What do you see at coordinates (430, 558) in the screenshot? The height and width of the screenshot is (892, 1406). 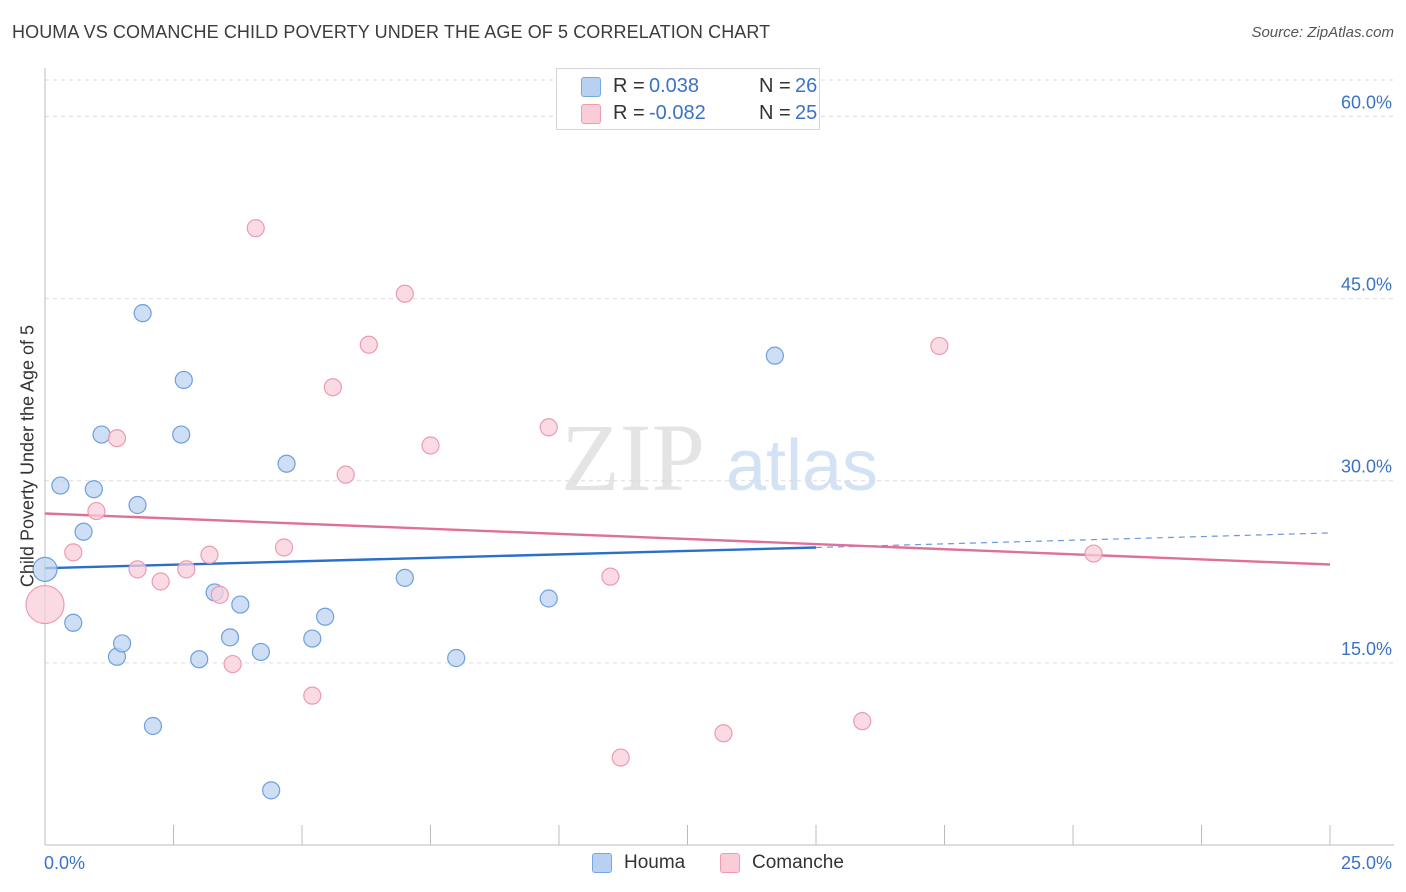 I see `houma-trend-line` at bounding box center [430, 558].